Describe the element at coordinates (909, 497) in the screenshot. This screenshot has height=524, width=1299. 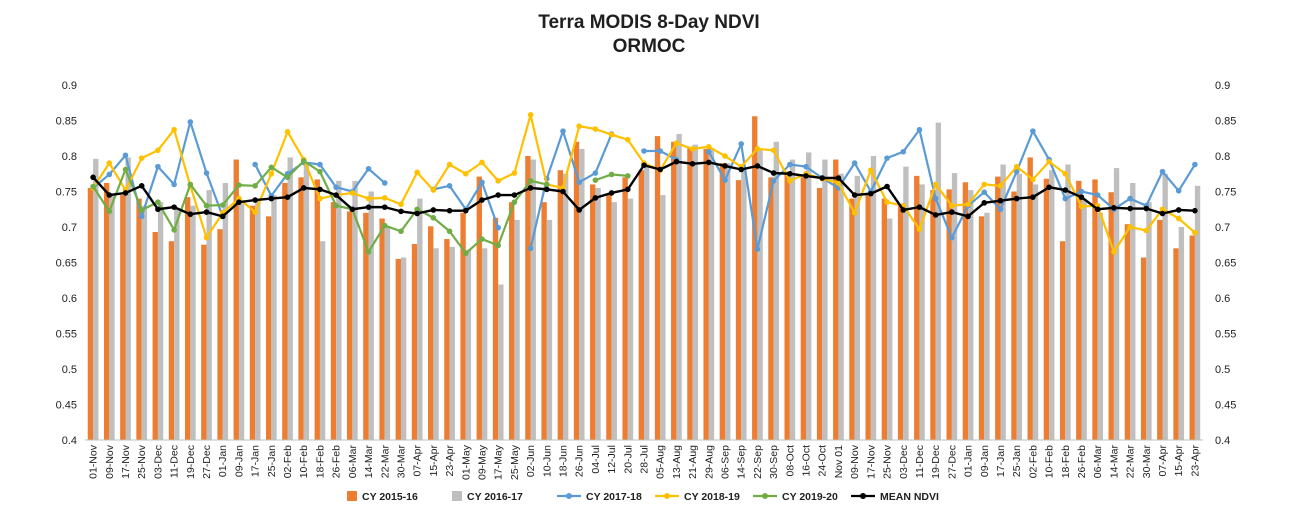
I see `legend-label-line-3: MEAN NDVI` at that location.